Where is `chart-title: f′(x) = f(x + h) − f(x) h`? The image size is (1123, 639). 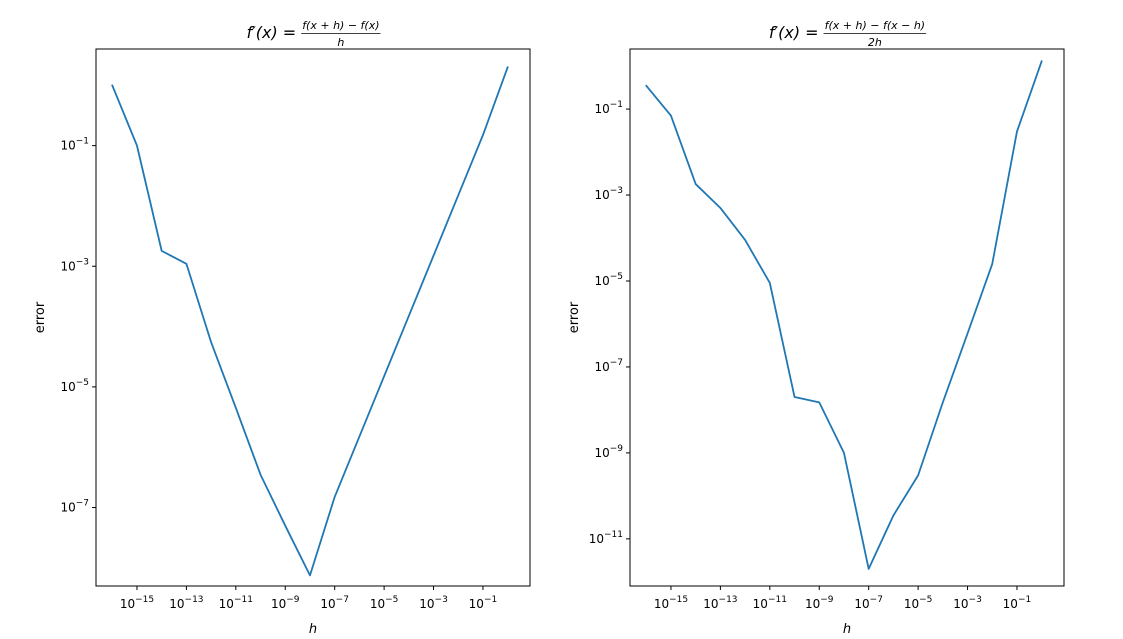 chart-title: f′(x) = f(x + h) − f(x) h is located at coordinates (313, 34).